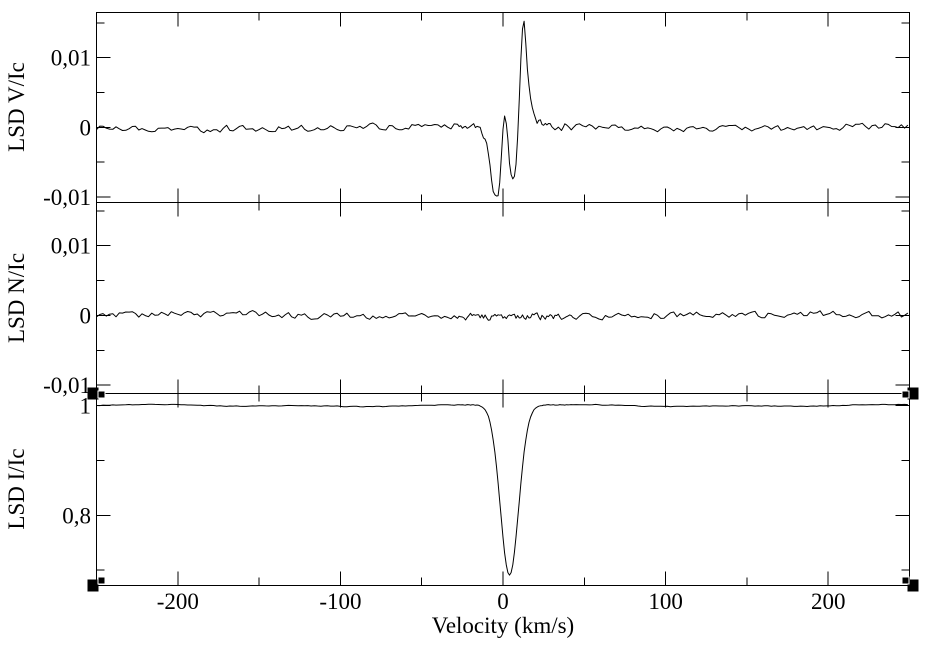 Image resolution: width=933 pixels, height=645 pixels. What do you see at coordinates (16, 107) in the screenshot?
I see `y-axis-title-v: LSD V/Ic` at bounding box center [16, 107].